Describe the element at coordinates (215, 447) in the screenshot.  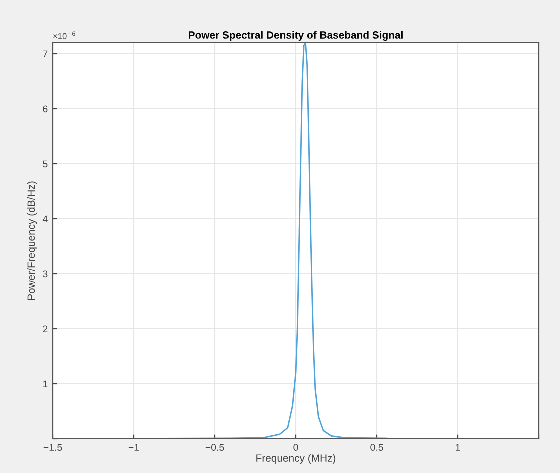
I see `x-tick-label: −0.5` at that location.